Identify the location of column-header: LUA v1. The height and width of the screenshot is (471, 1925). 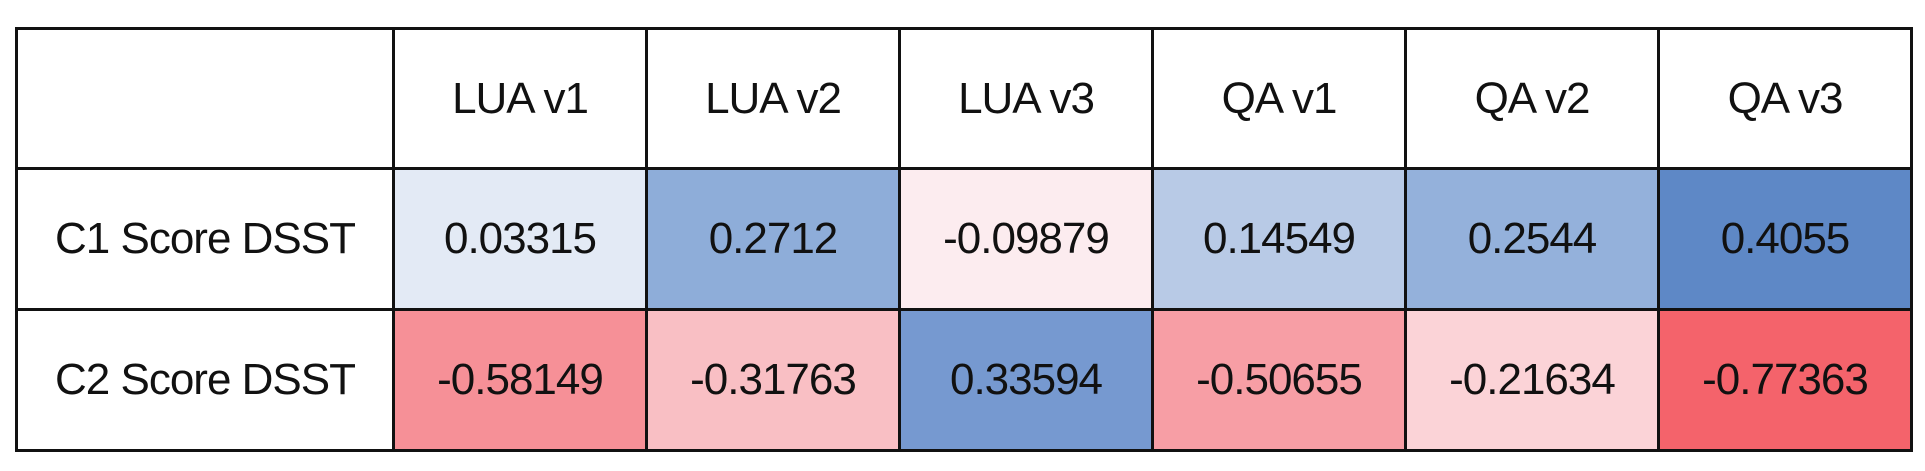
(520, 98).